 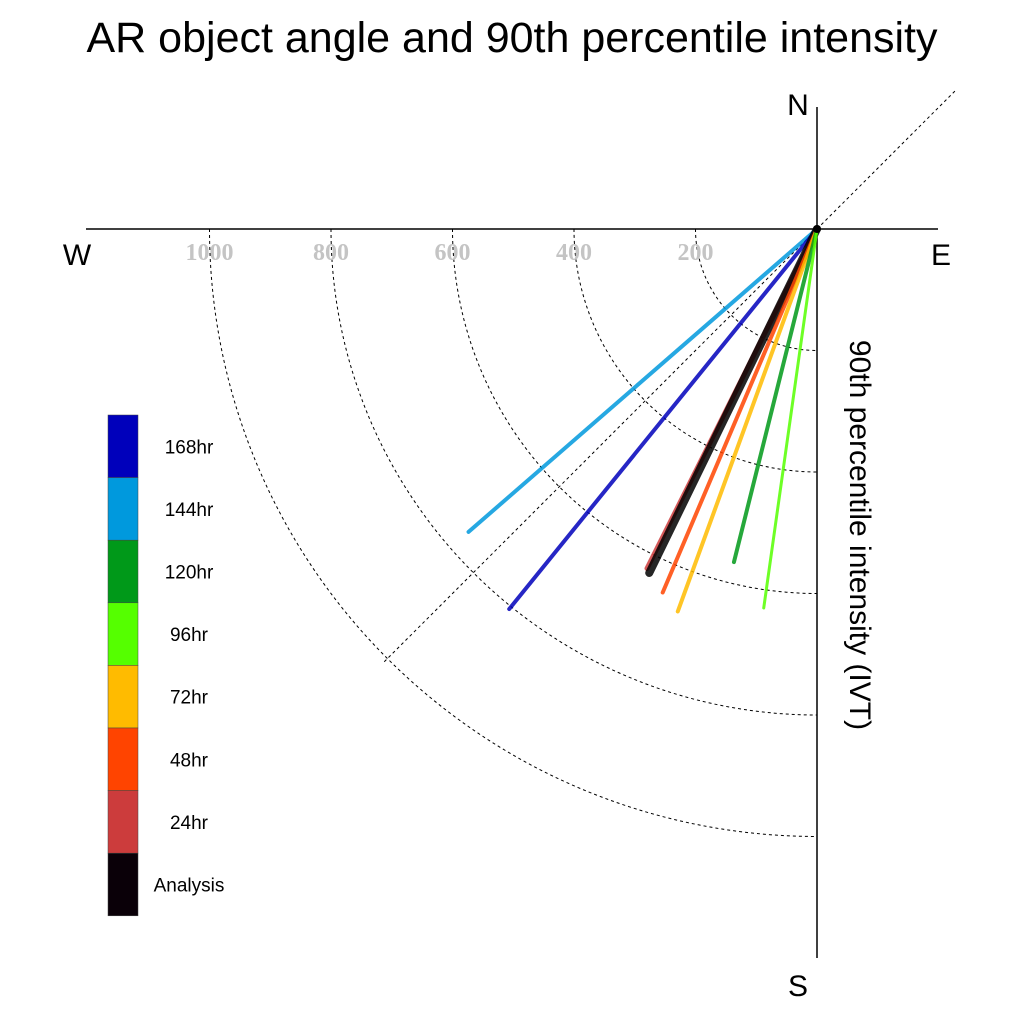 What do you see at coordinates (798, 105) in the screenshot?
I see `compass-north-label: N` at bounding box center [798, 105].